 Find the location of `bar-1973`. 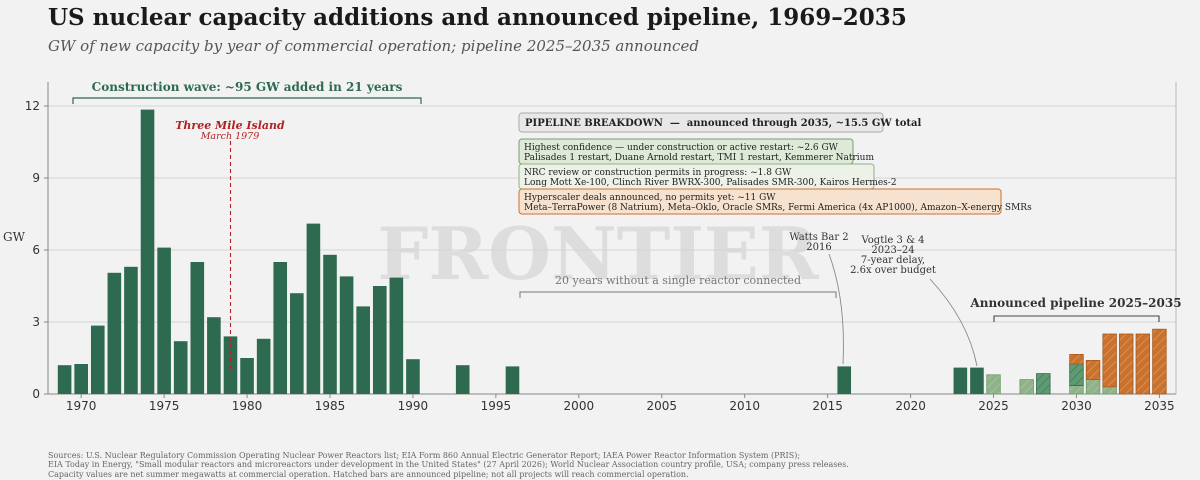

bar-1973 is located at coordinates (131, 330).